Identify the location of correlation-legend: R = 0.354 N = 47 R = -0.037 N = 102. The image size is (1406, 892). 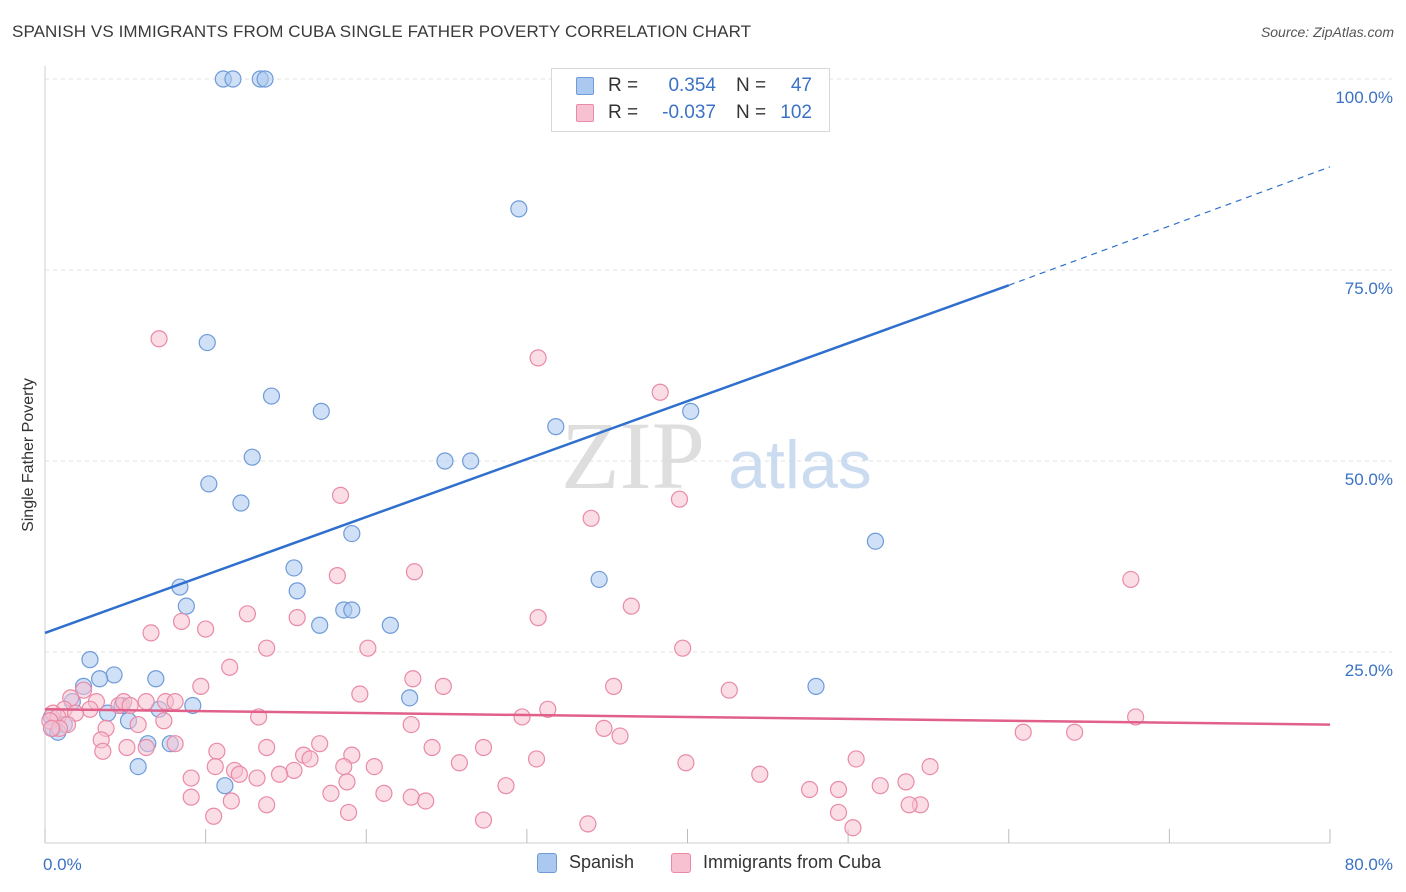
(690, 100).